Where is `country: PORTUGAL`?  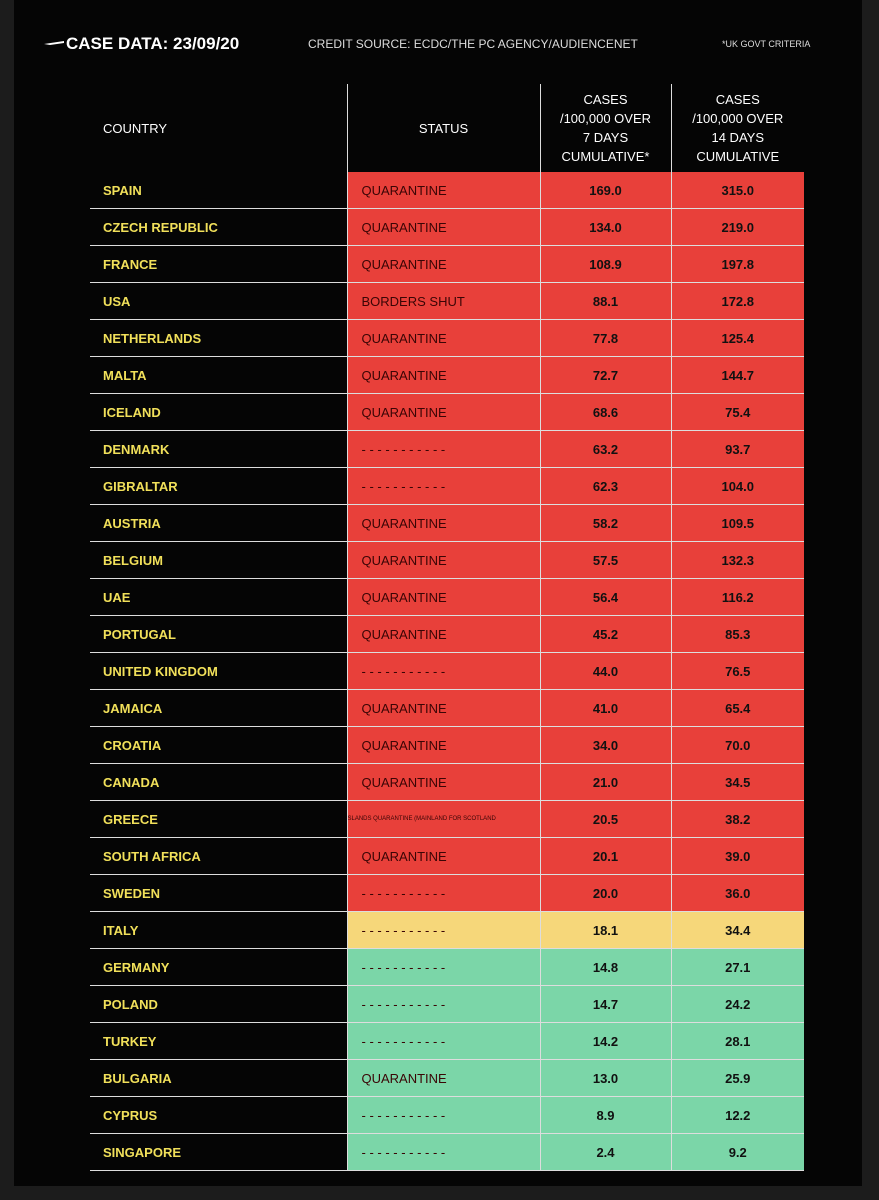
country: PORTUGAL is located at coordinates (218, 634).